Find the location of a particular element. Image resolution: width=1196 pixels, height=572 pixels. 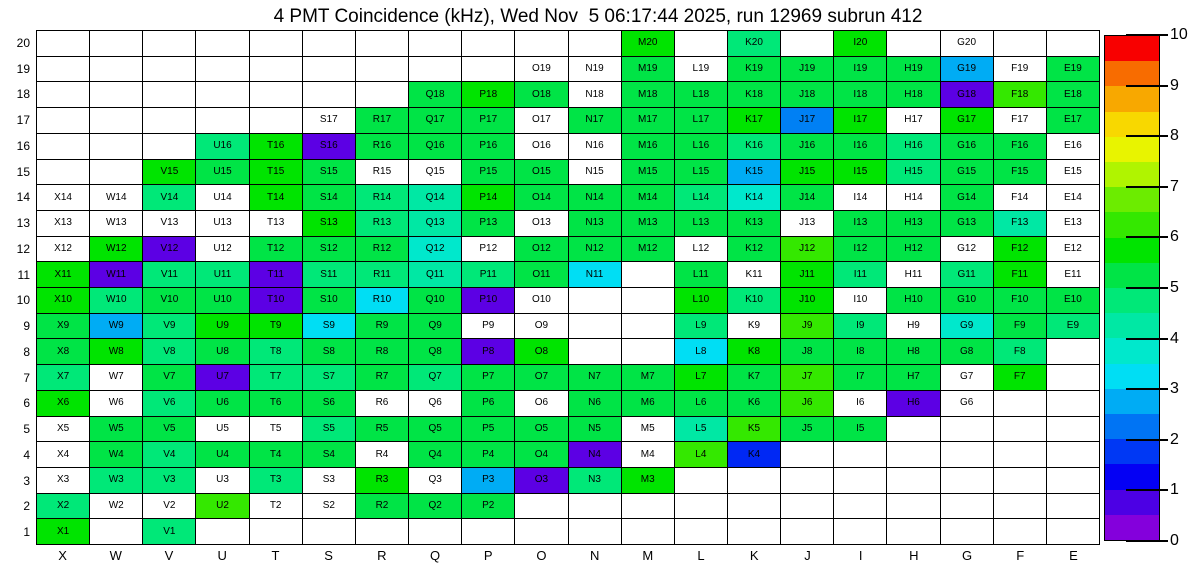

grid-cell-T7: T7 is located at coordinates (276, 378).